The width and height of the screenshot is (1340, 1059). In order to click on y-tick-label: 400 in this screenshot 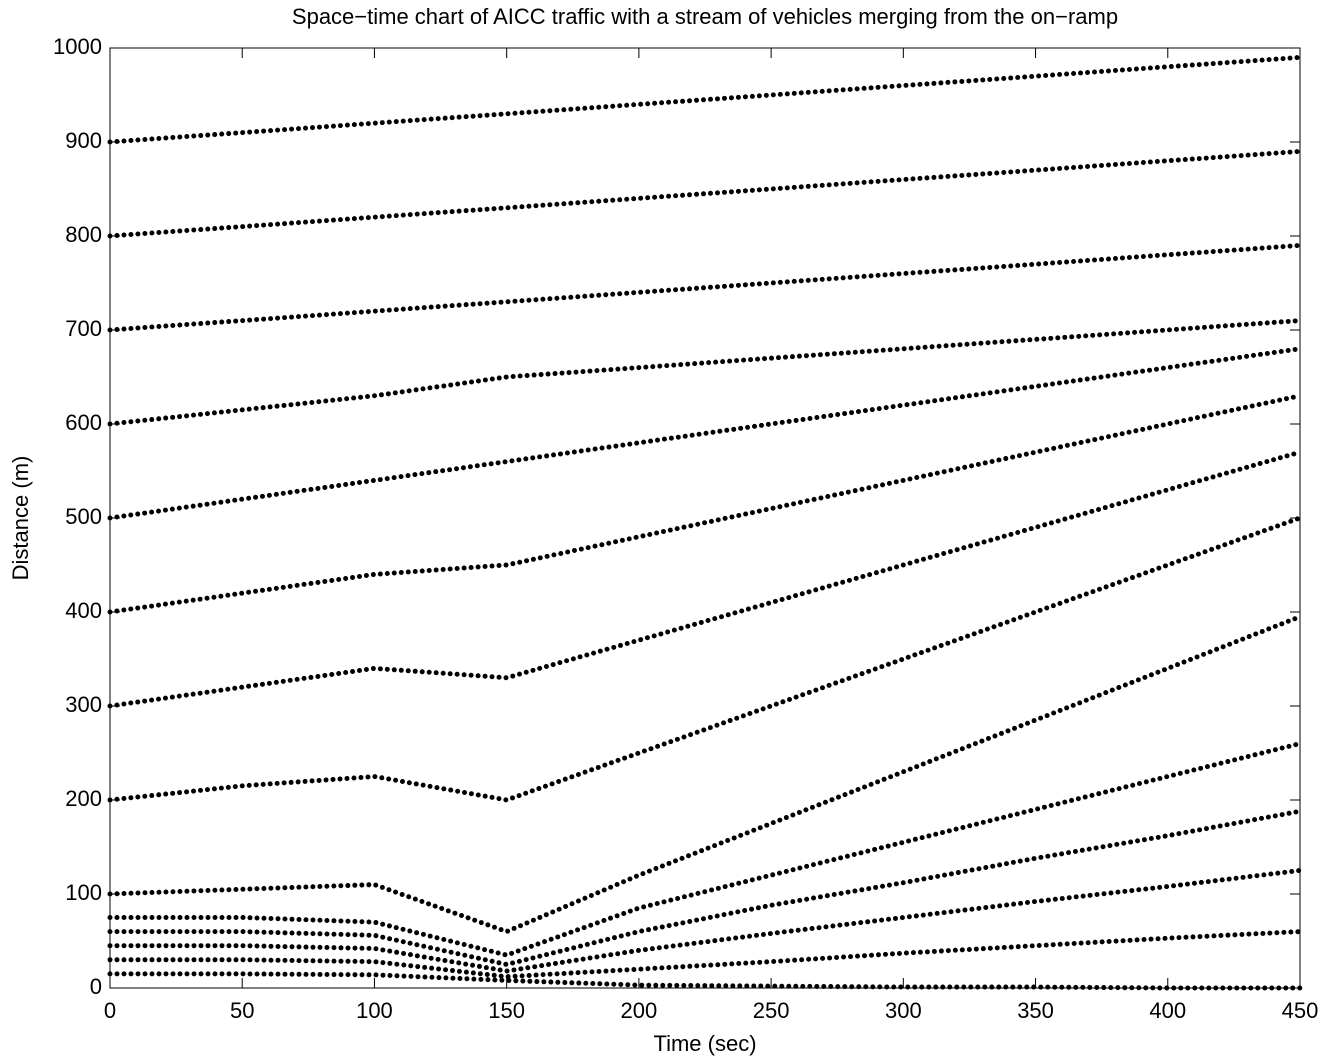, I will do `click(83, 610)`.